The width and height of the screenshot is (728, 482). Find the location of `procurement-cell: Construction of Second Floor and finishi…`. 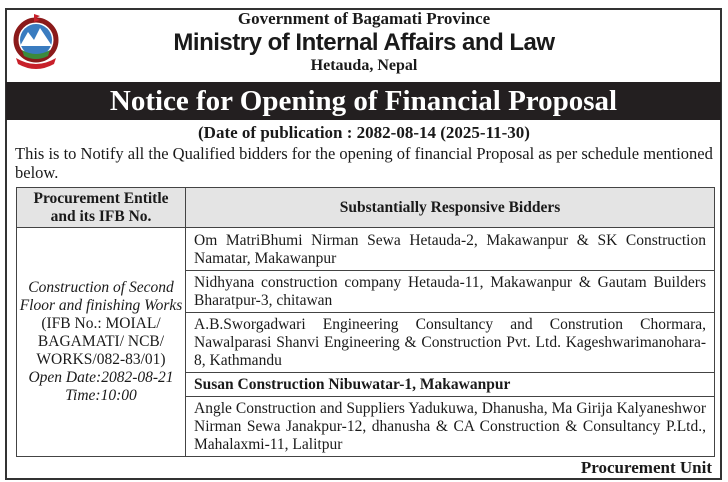

procurement-cell: Construction of Second Floor and finishi… is located at coordinates (101, 342).